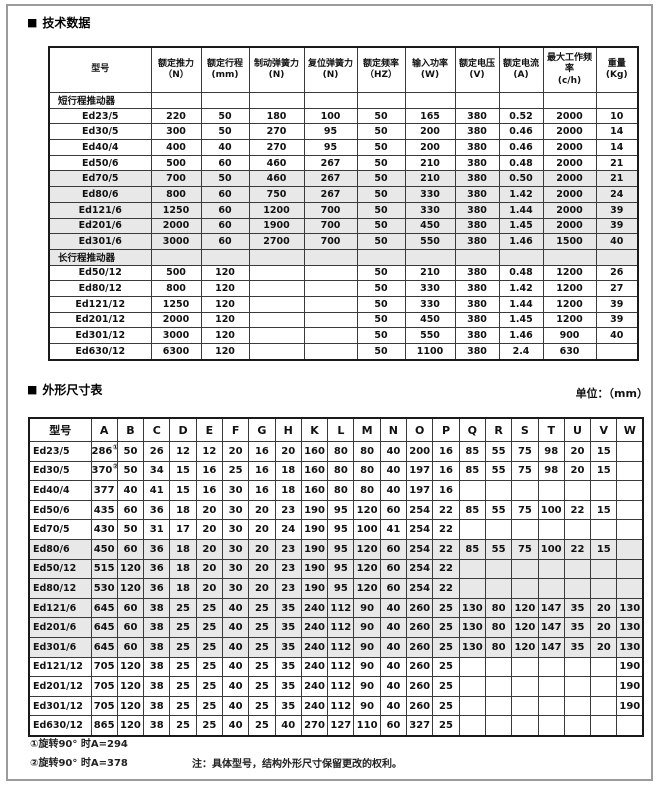  I want to click on cell: 0.48, so click(521, 273).